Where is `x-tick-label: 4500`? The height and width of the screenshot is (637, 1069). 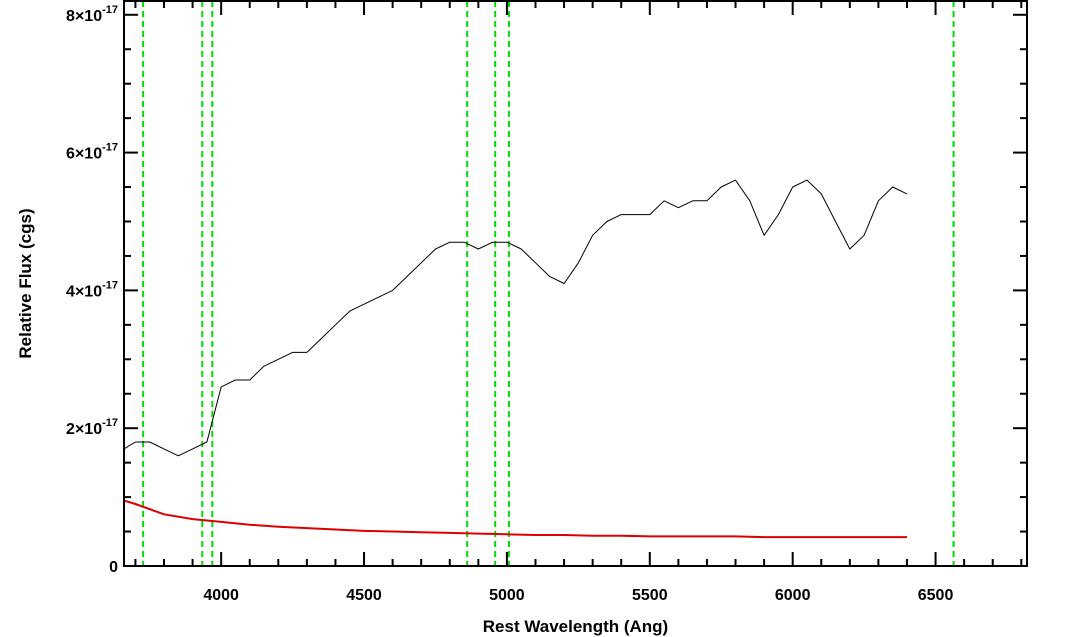
x-tick-label: 4500 is located at coordinates (364, 595).